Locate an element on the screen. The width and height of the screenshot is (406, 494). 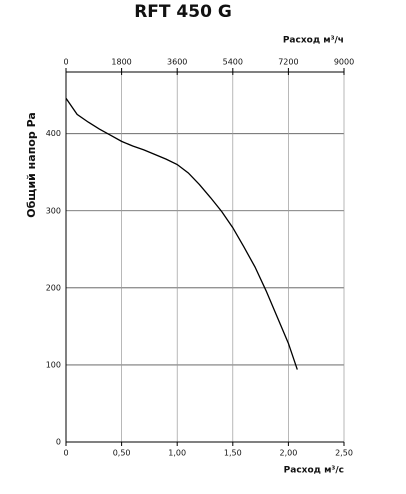
y-tick-label: 200 is located at coordinates (53, 287).